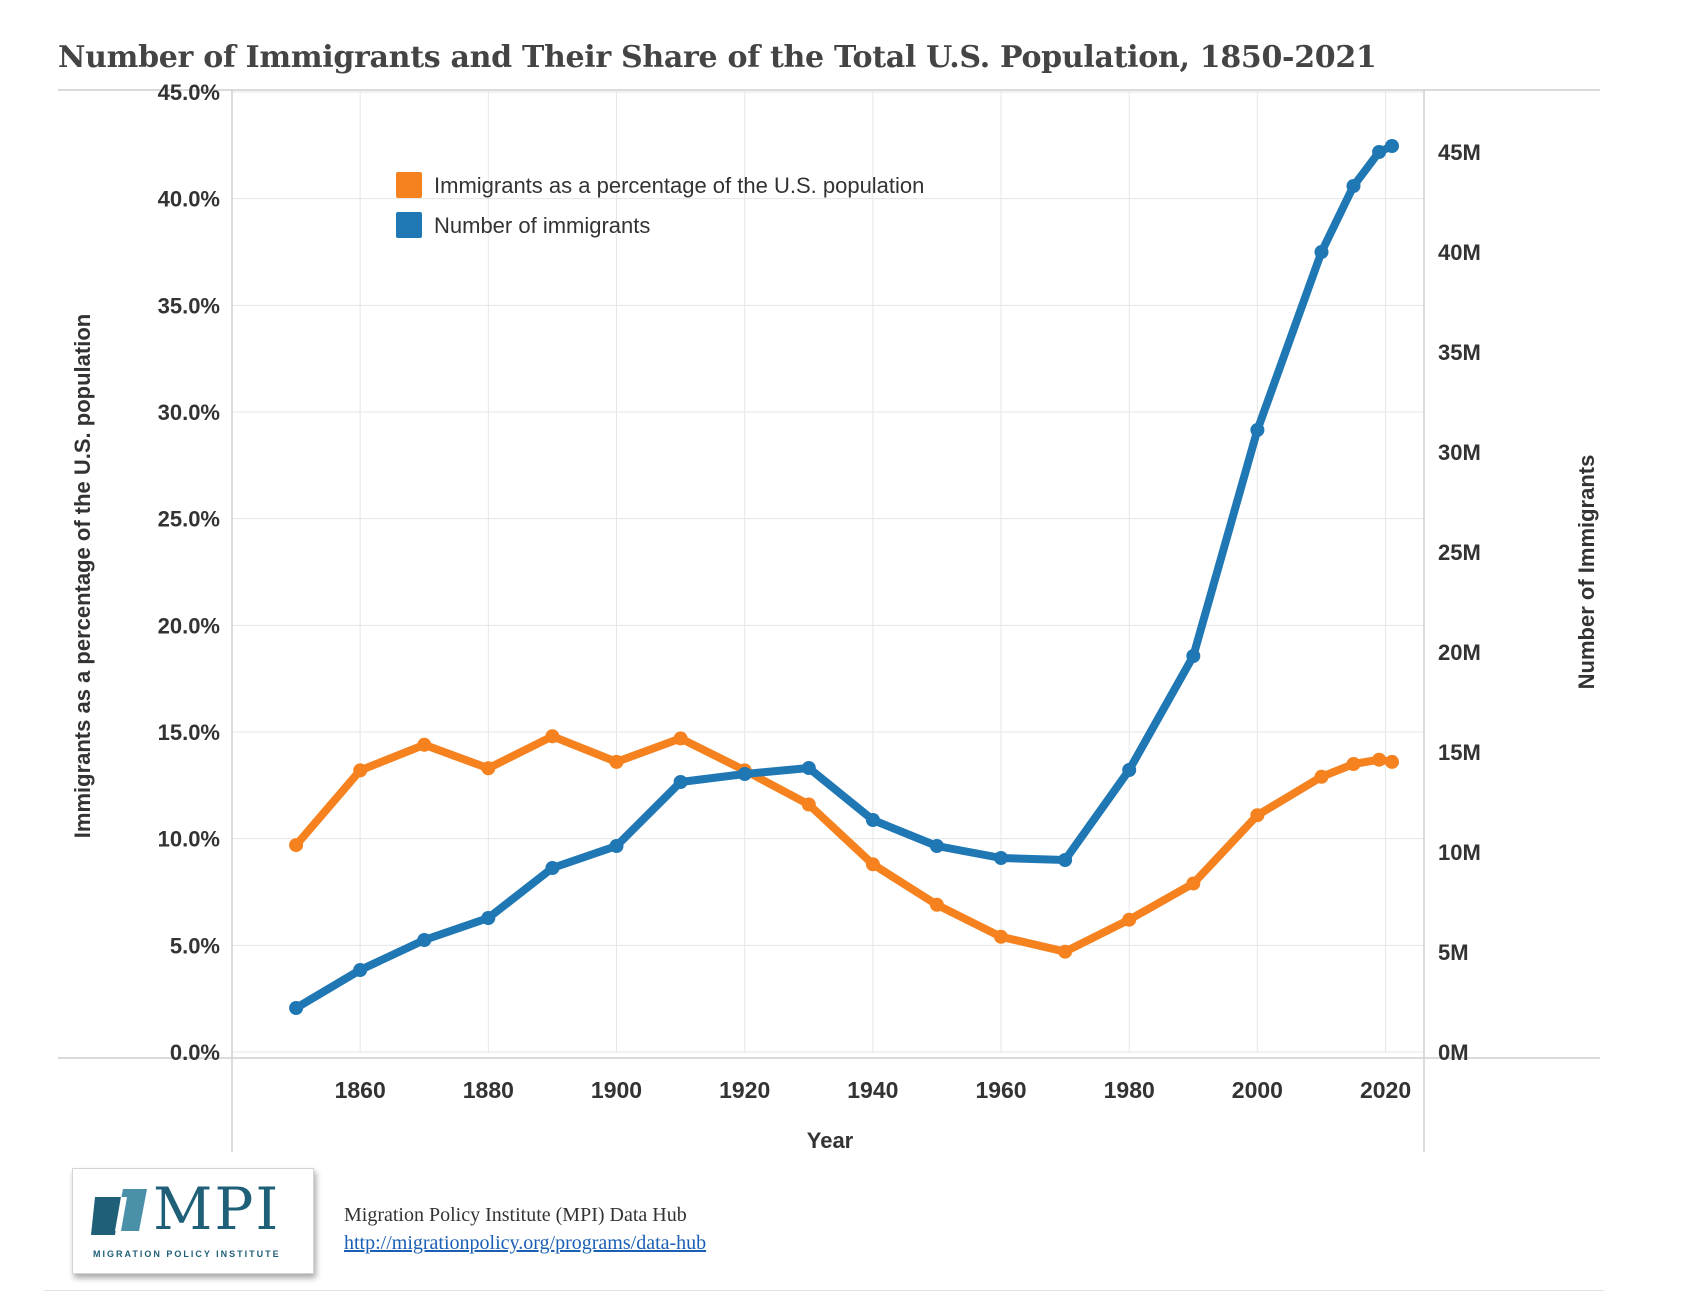  What do you see at coordinates (542, 225) in the screenshot?
I see `legend-label-number: Number of immigrants` at bounding box center [542, 225].